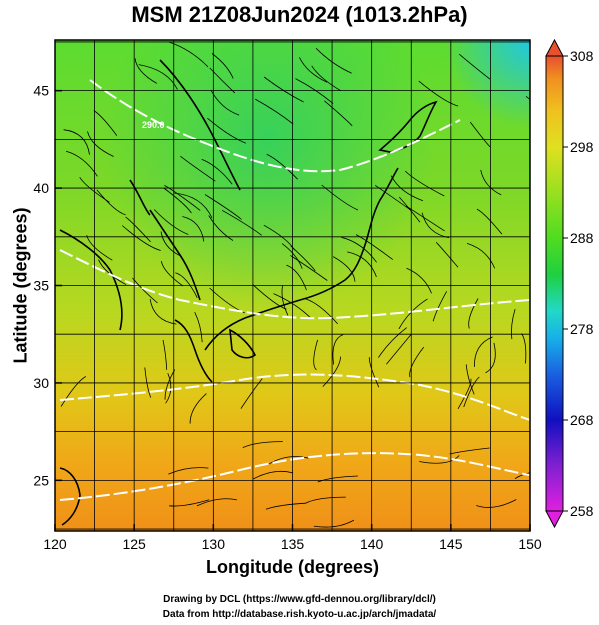 The height and width of the screenshot is (625, 599). What do you see at coordinates (41, 286) in the screenshot?
I see `y-tick-label: 35` at bounding box center [41, 286].